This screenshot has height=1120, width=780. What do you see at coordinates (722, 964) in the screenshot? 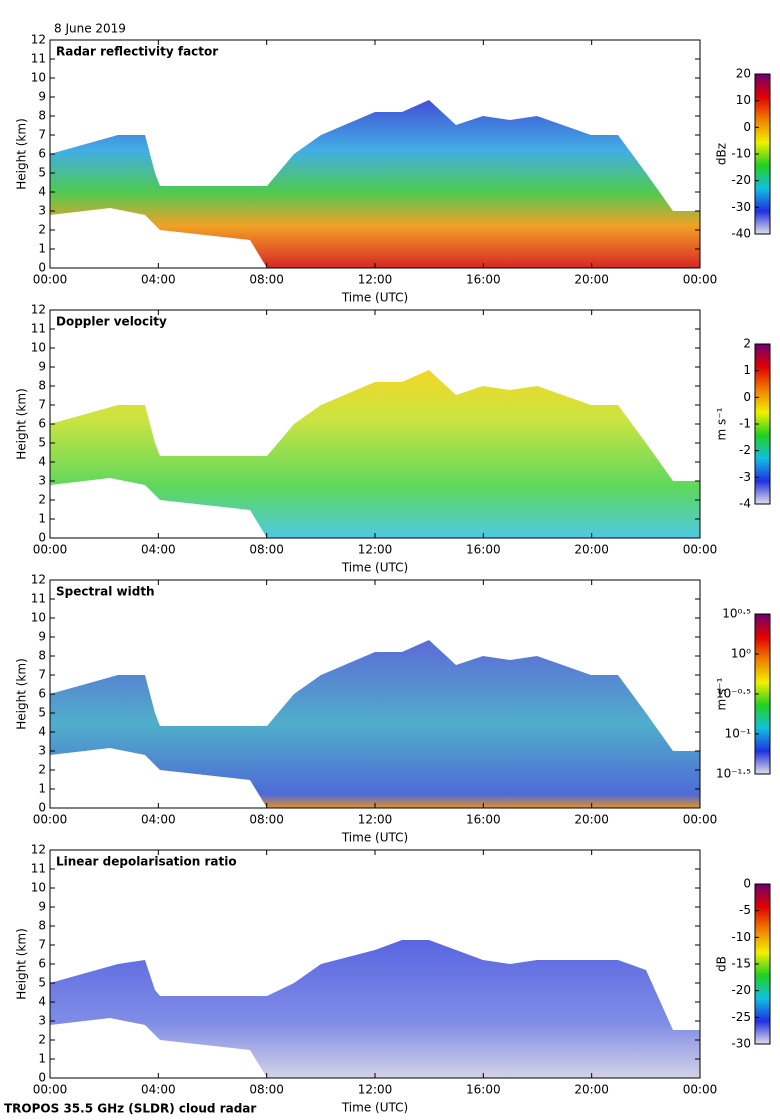
I see `colorbar-label: dB` at bounding box center [722, 964].